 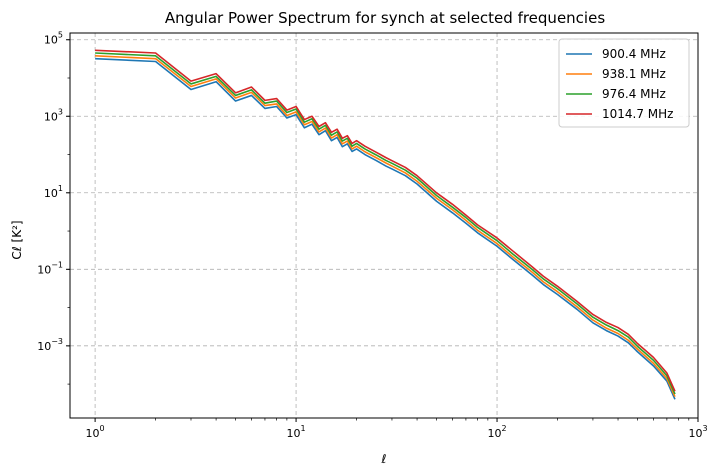 What do you see at coordinates (53, 192) in the screenshot?
I see `y-tick-label: 10¹` at bounding box center [53, 192].